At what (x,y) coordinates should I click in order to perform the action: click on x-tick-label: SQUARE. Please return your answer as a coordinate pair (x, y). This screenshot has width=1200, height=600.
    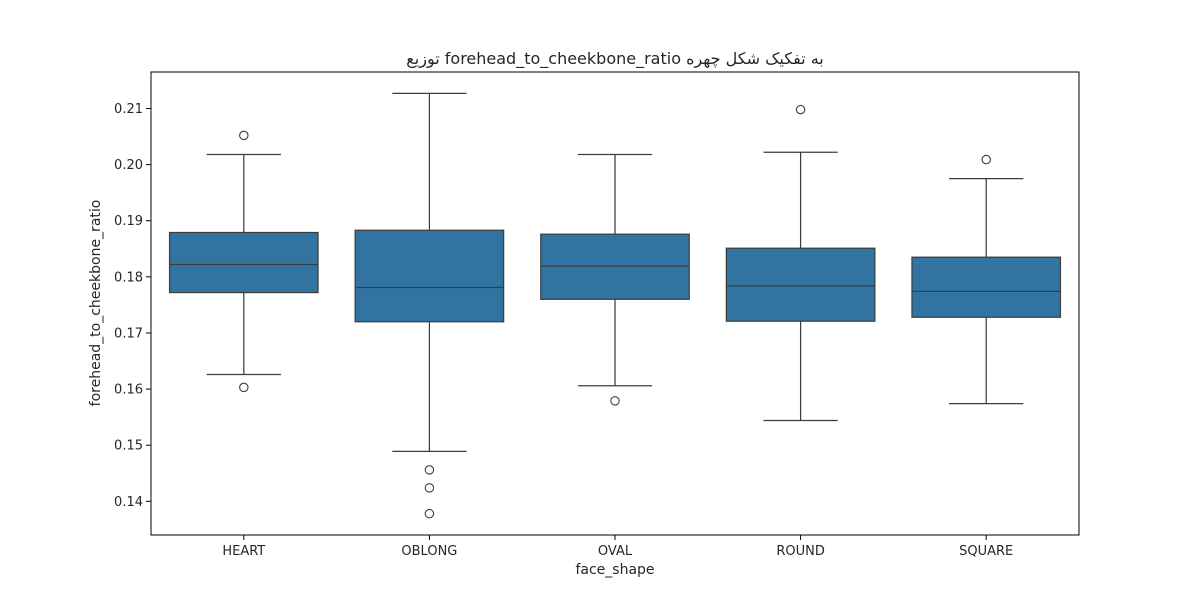
    Looking at the image, I should click on (986, 551).